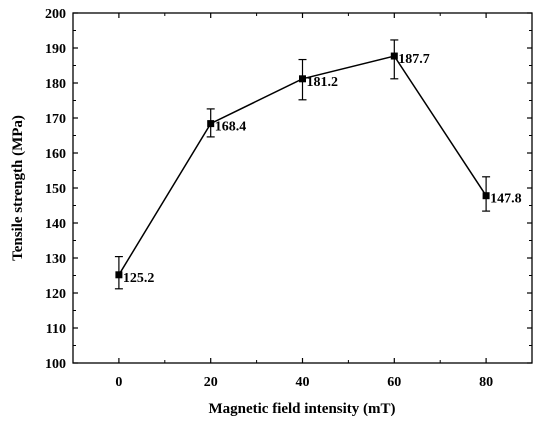 Image resolution: width=550 pixels, height=432 pixels. I want to click on y-tick-label: 140, so click(55, 224).